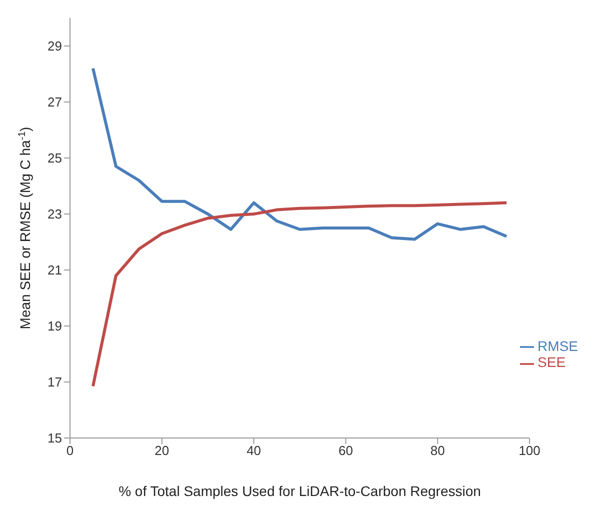 The width and height of the screenshot is (606, 514). I want to click on legend-label: RMSE, so click(558, 346).